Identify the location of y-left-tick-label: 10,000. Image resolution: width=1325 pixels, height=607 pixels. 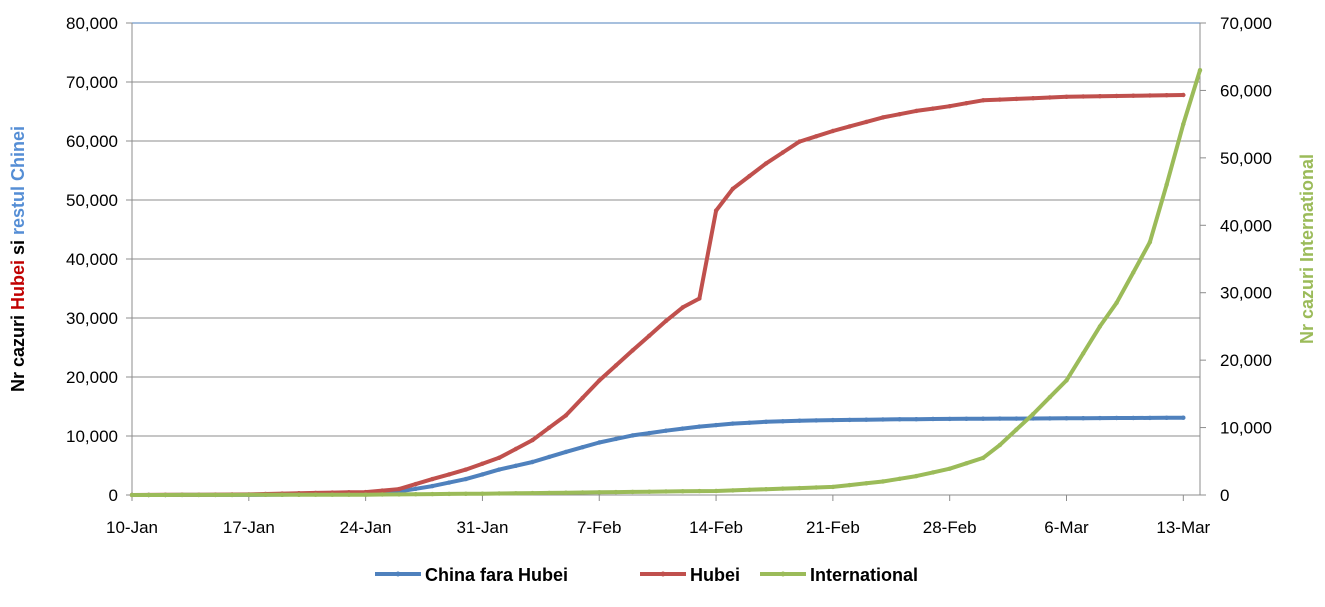
(92, 436).